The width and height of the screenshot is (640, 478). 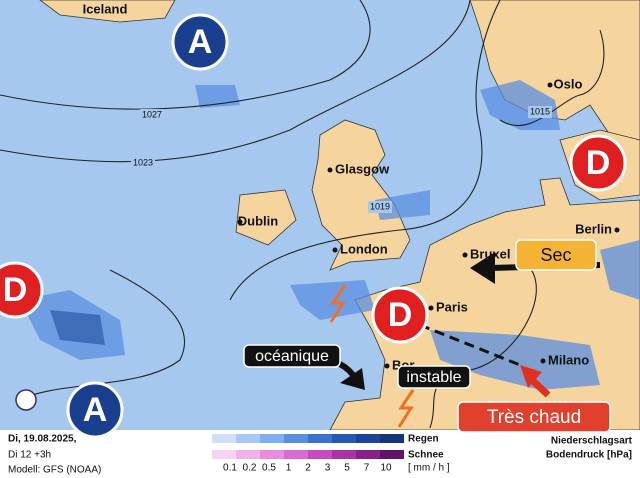 I want to click on rain-core, so click(x=77, y=327).